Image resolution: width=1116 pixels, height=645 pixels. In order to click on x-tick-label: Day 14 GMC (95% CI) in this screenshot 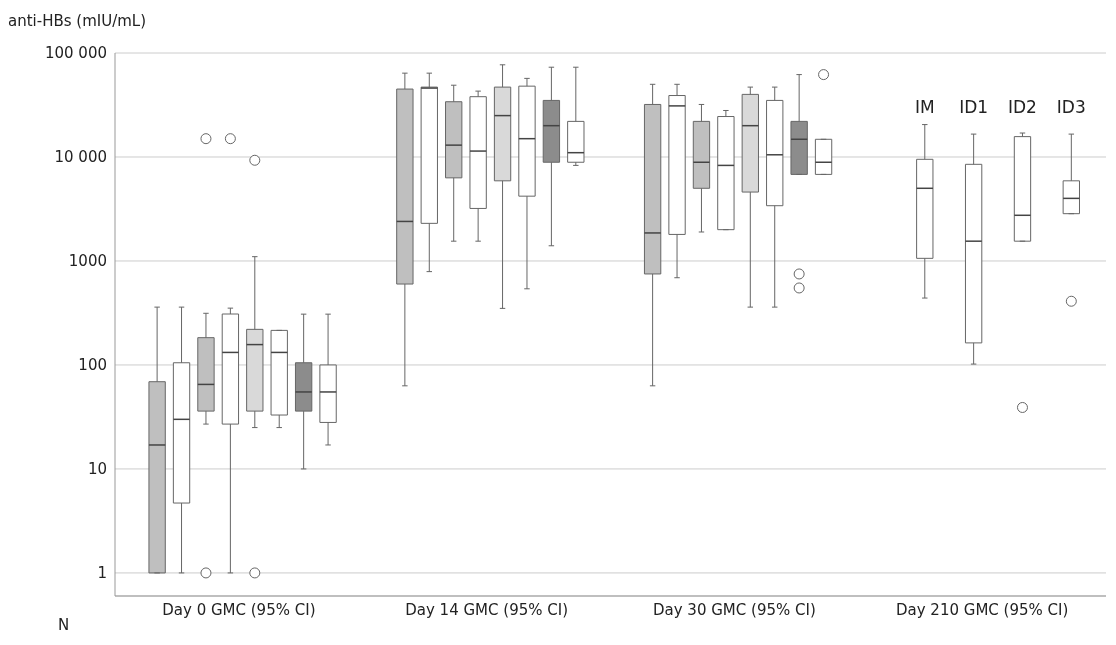, I will do `click(487, 609)`.